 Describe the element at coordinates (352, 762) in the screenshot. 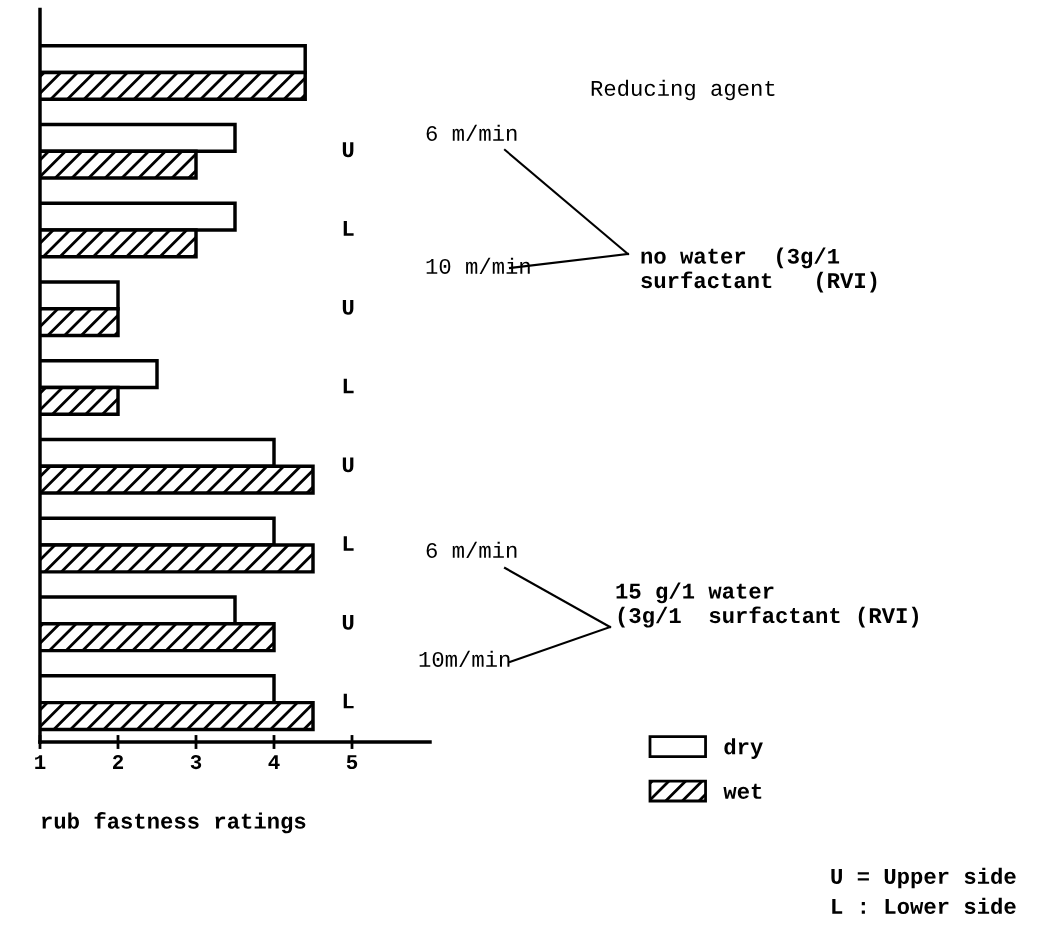

I see `x-tick-label: 5` at that location.